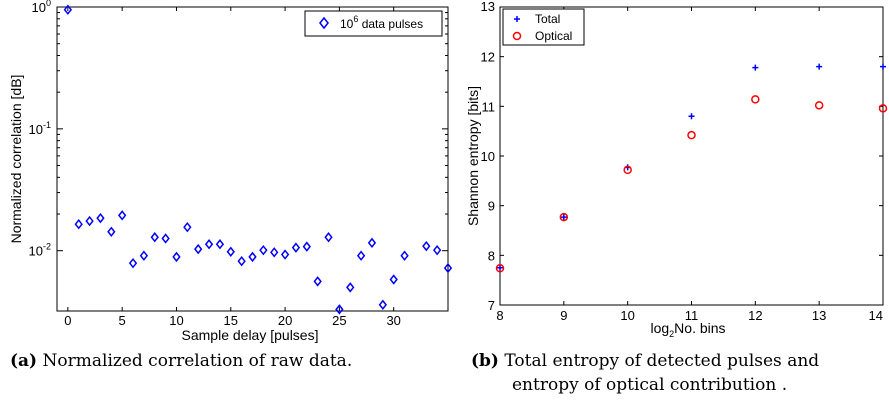 The height and width of the screenshot is (415, 889). What do you see at coordinates (40, 128) in the screenshot?
I see `chart-a-ytick-label: 10⁻¹` at bounding box center [40, 128].